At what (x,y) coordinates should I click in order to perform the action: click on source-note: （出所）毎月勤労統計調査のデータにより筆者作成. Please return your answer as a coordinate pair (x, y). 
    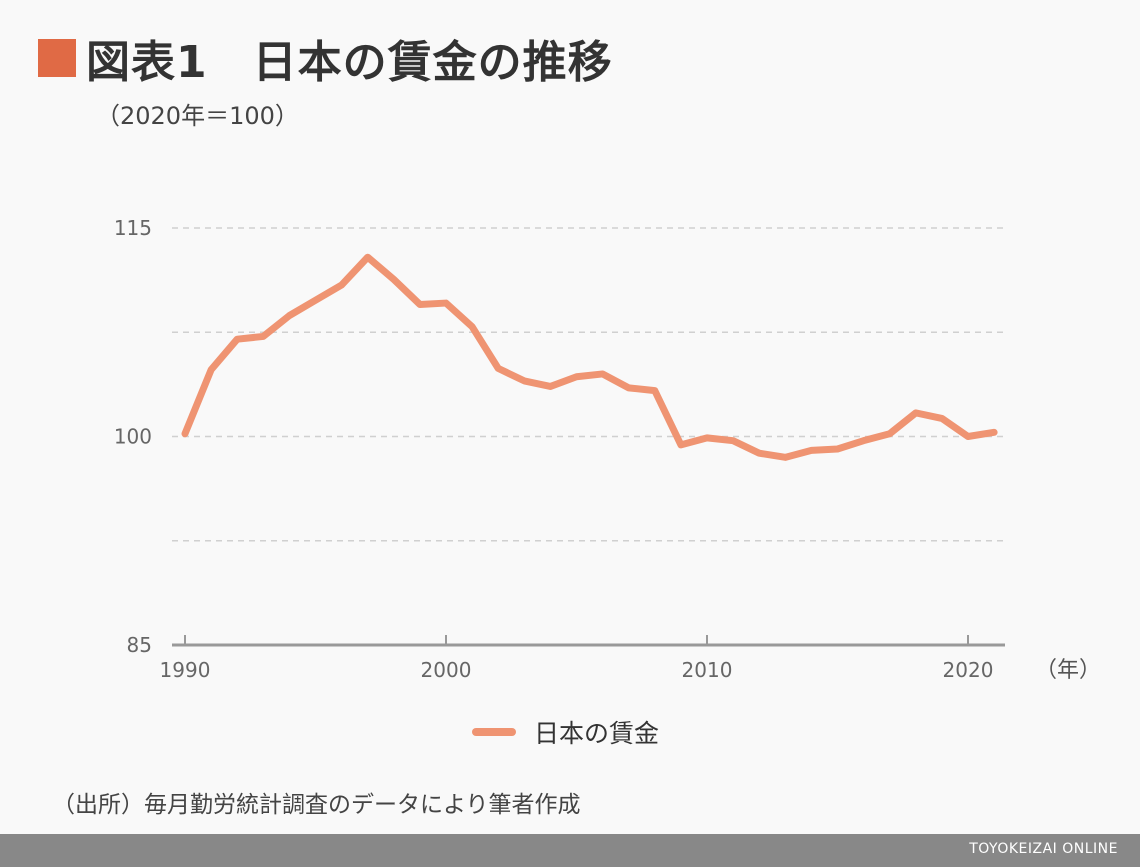
    Looking at the image, I should click on (316, 805).